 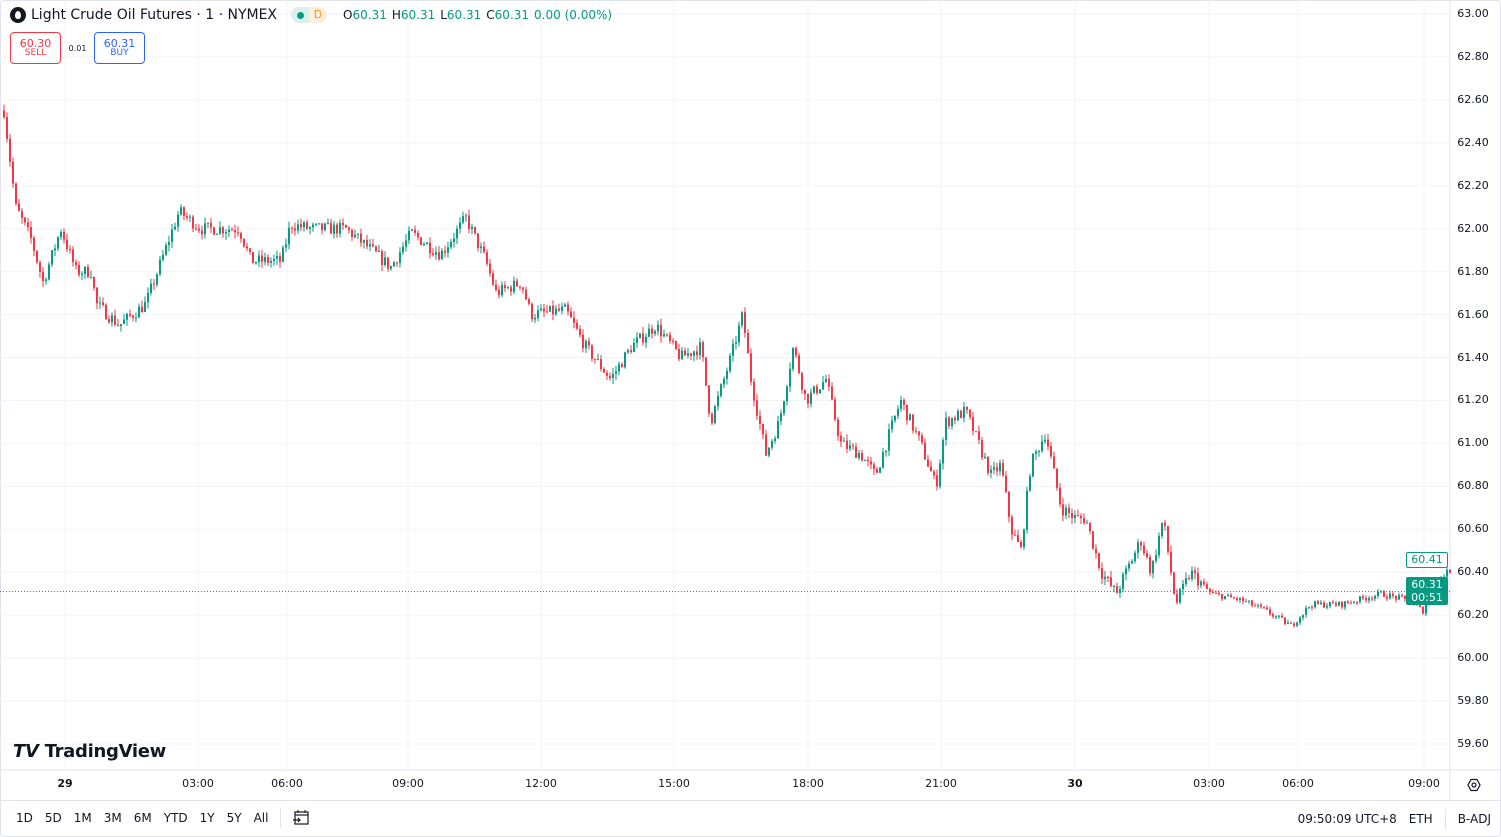 What do you see at coordinates (53, 817) in the screenshot?
I see `range-5d: 5D` at bounding box center [53, 817].